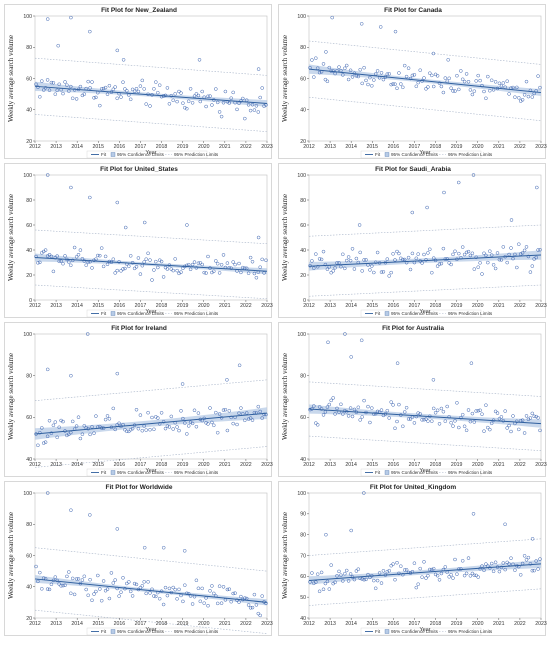 The image size is (550, 660). I want to click on plot-title: Fit Plot for Saudi_Arabia, so click(413, 169).